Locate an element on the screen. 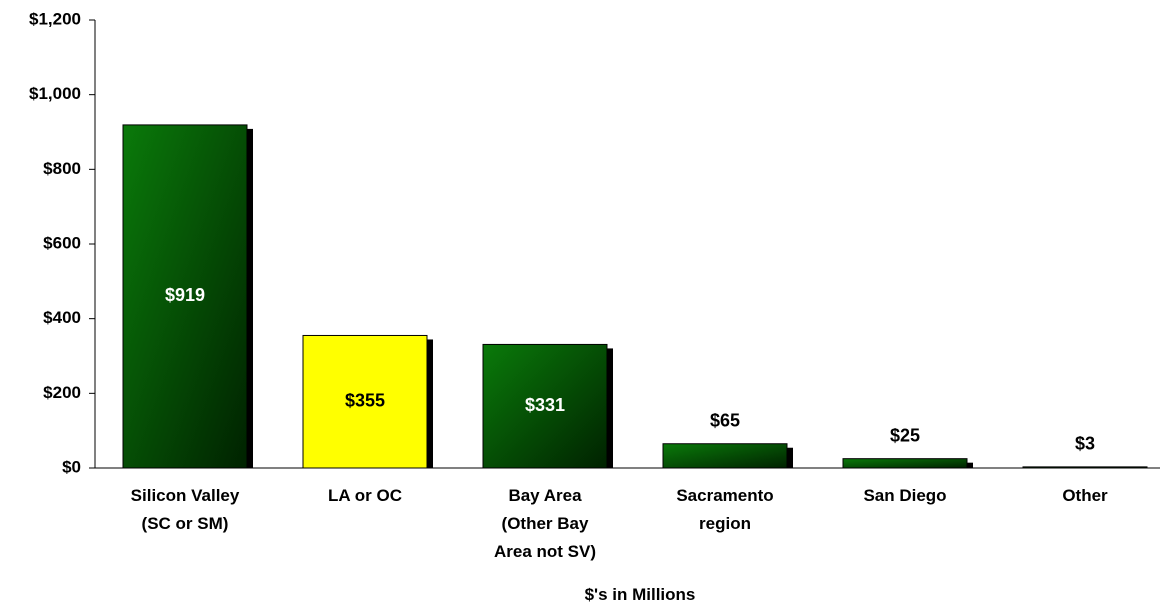 Image resolution: width=1165 pixels, height=610 pixels. x-tick-label: LA or OC is located at coordinates (365, 495).